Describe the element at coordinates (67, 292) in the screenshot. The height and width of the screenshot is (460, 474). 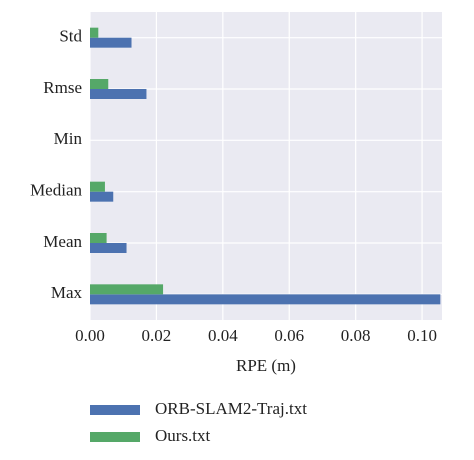
I see `y-tick-label: Max` at that location.